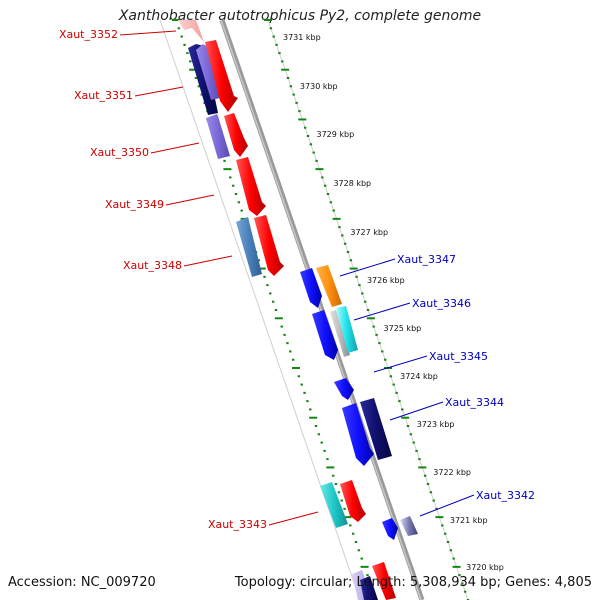  I want to click on gene-label-left: Xaut_3350, so click(119, 152).